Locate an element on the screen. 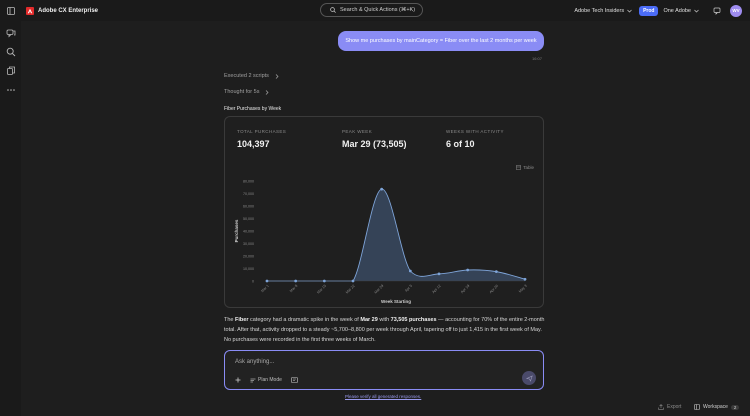 This screenshot has height=416, width=750. workspace-button: Workspace 2 is located at coordinates (717, 407).